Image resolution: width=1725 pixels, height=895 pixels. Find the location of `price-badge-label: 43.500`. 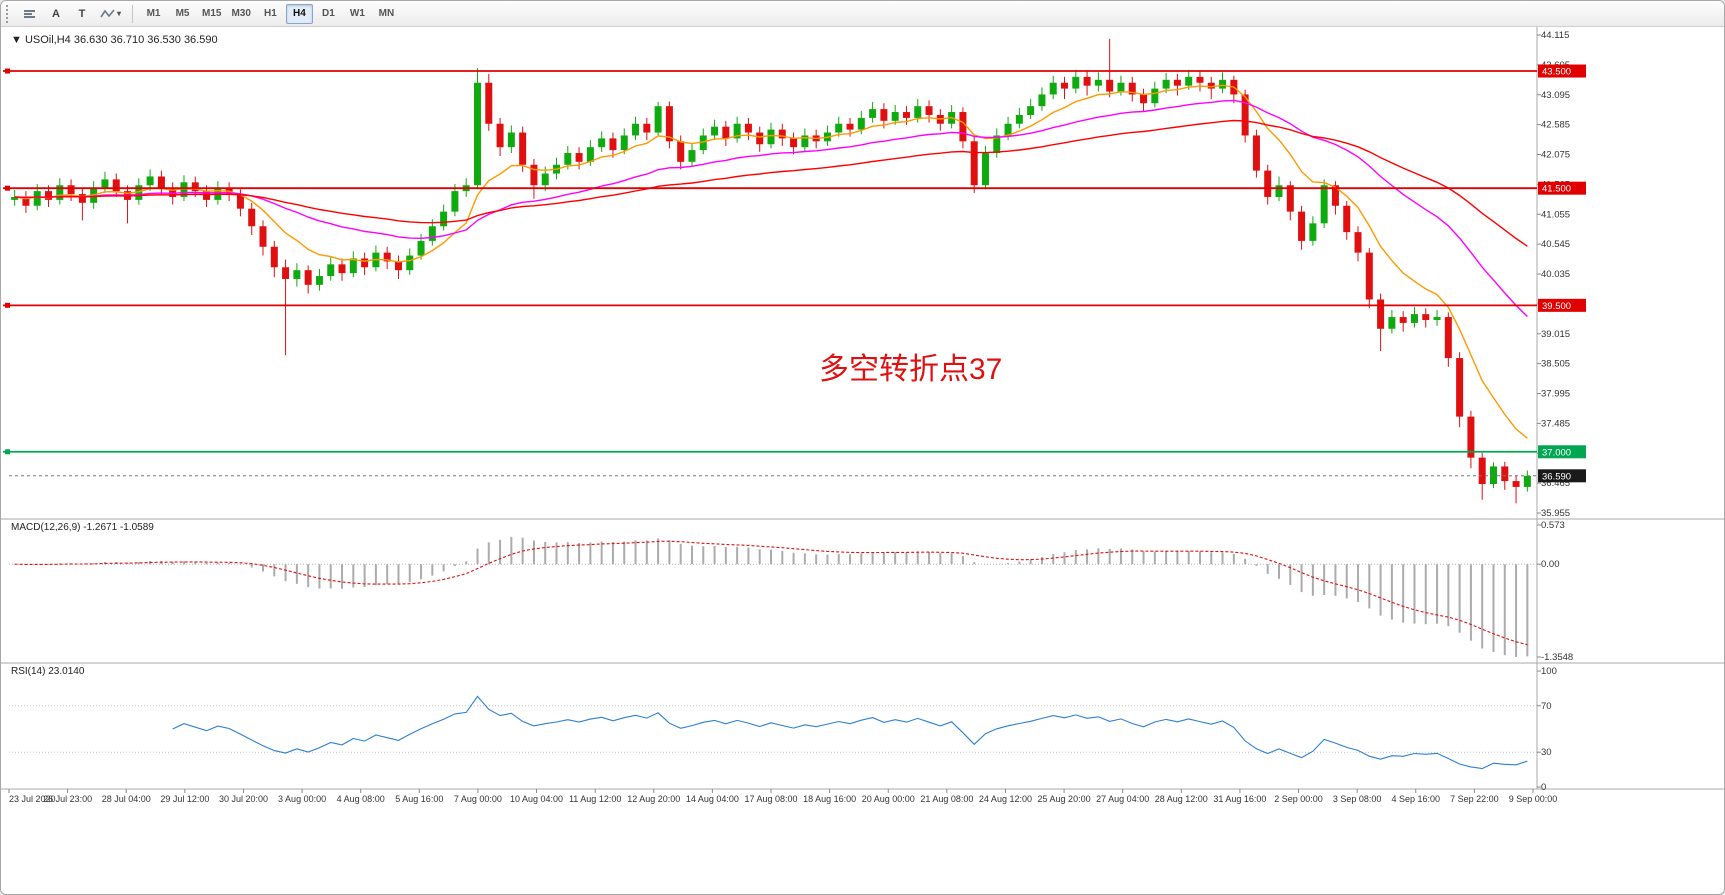

price-badge-label: 43.500 is located at coordinates (1556, 72).